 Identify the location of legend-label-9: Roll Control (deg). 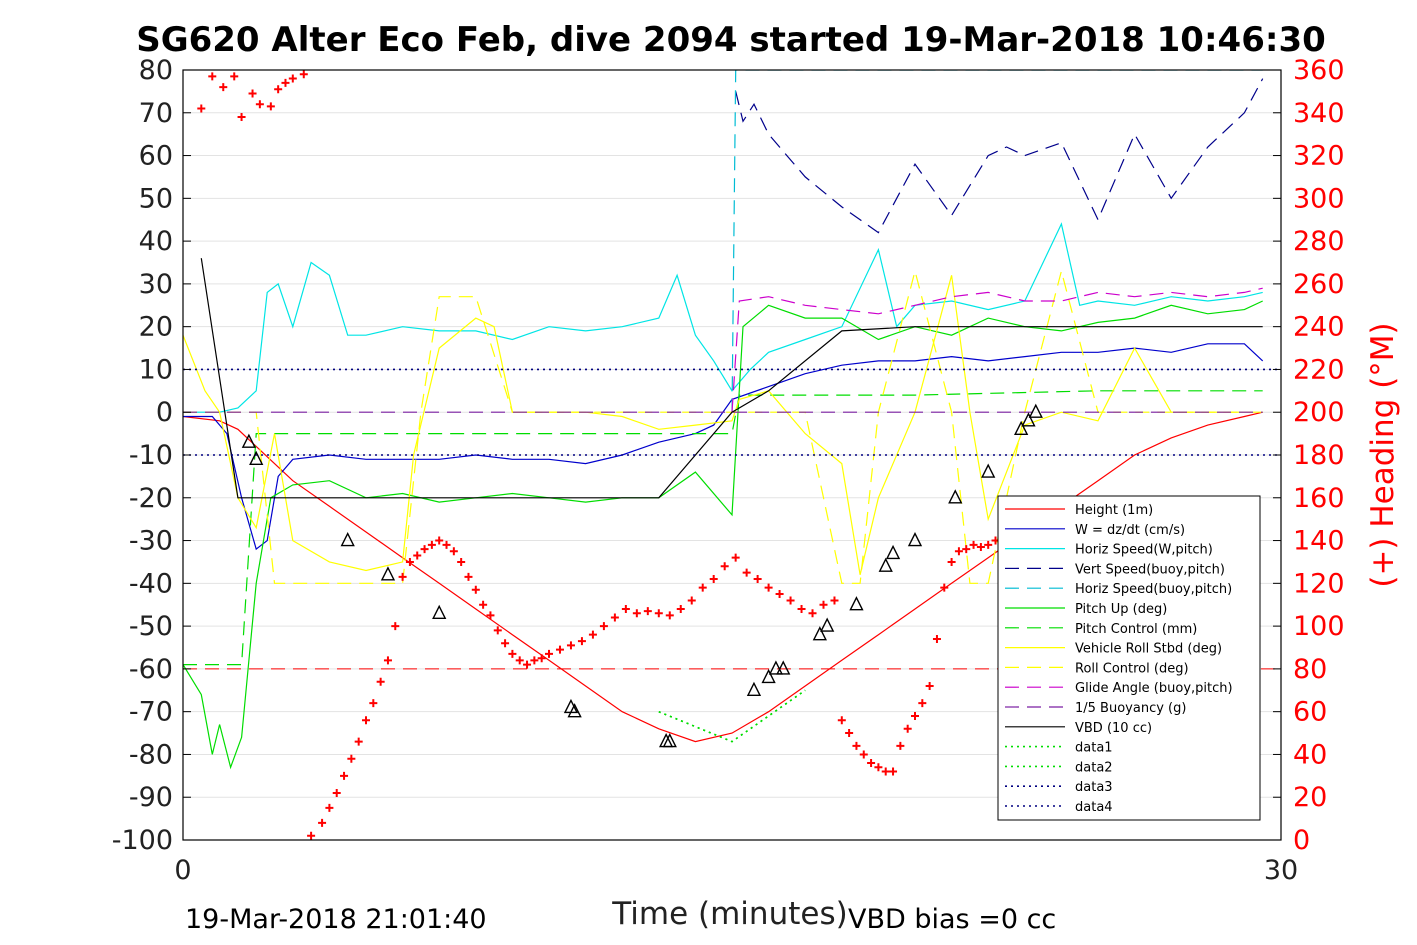
(1132, 668).